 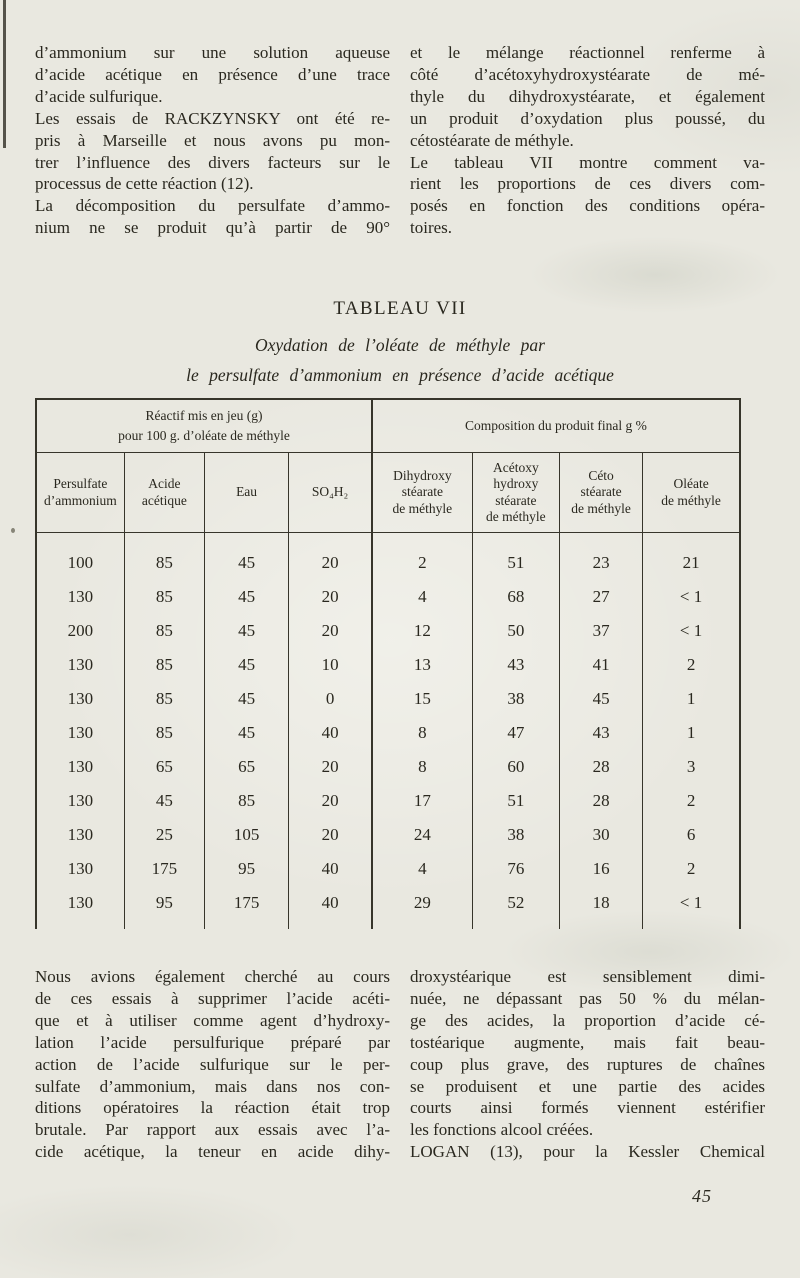 I want to click on table-row: 200 85 45 20 12 50 37 < 1, so click(x=388, y=631).